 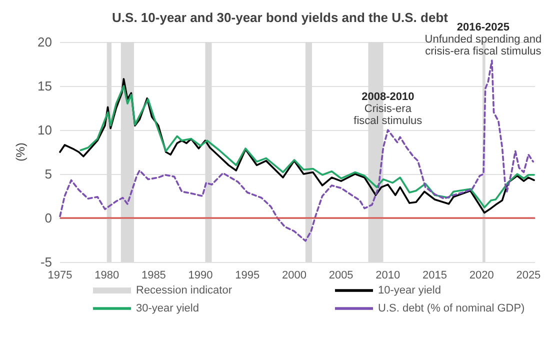 I want to click on annotation: 2008-2010 Crisis-era fiscal stimulus, so click(x=388, y=109).